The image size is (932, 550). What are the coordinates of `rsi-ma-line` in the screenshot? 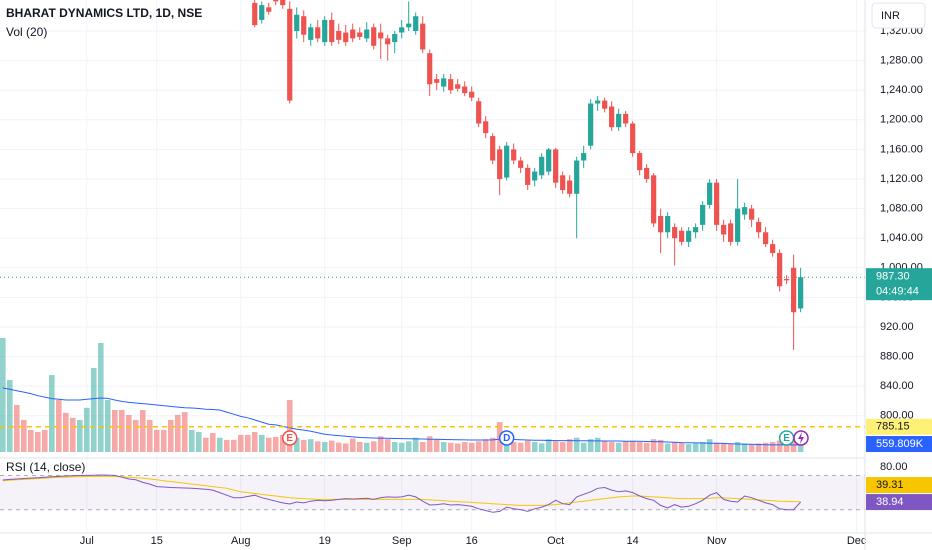 It's located at (401, 490).